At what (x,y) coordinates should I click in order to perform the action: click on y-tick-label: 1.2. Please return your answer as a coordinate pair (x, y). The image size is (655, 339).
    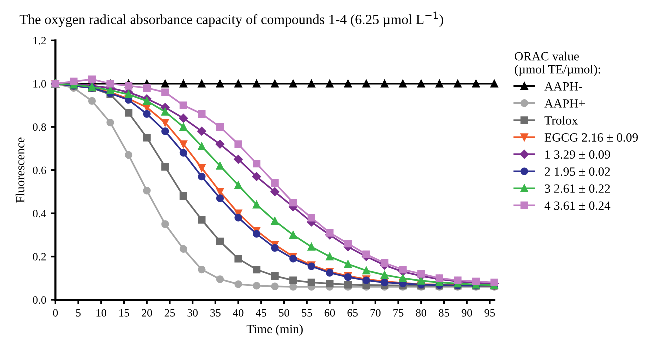
    Looking at the image, I should click on (40, 41).